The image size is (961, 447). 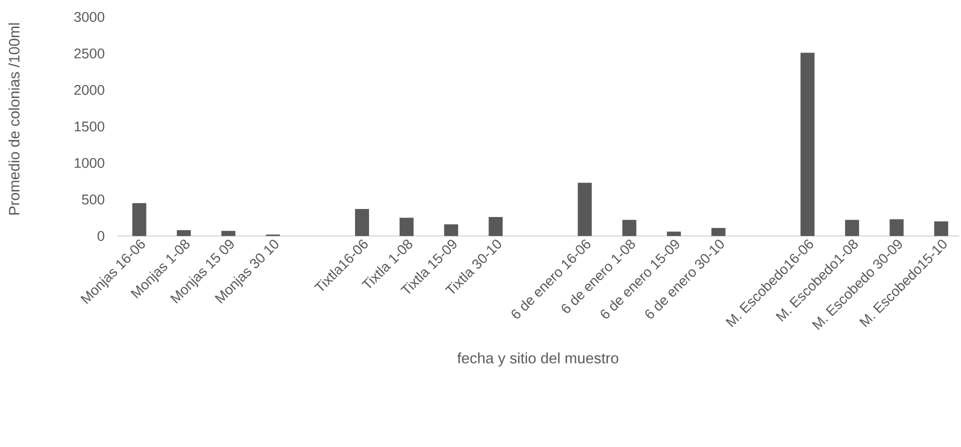 What do you see at coordinates (101, 236) in the screenshot?
I see `y-tick-label: 0` at bounding box center [101, 236].